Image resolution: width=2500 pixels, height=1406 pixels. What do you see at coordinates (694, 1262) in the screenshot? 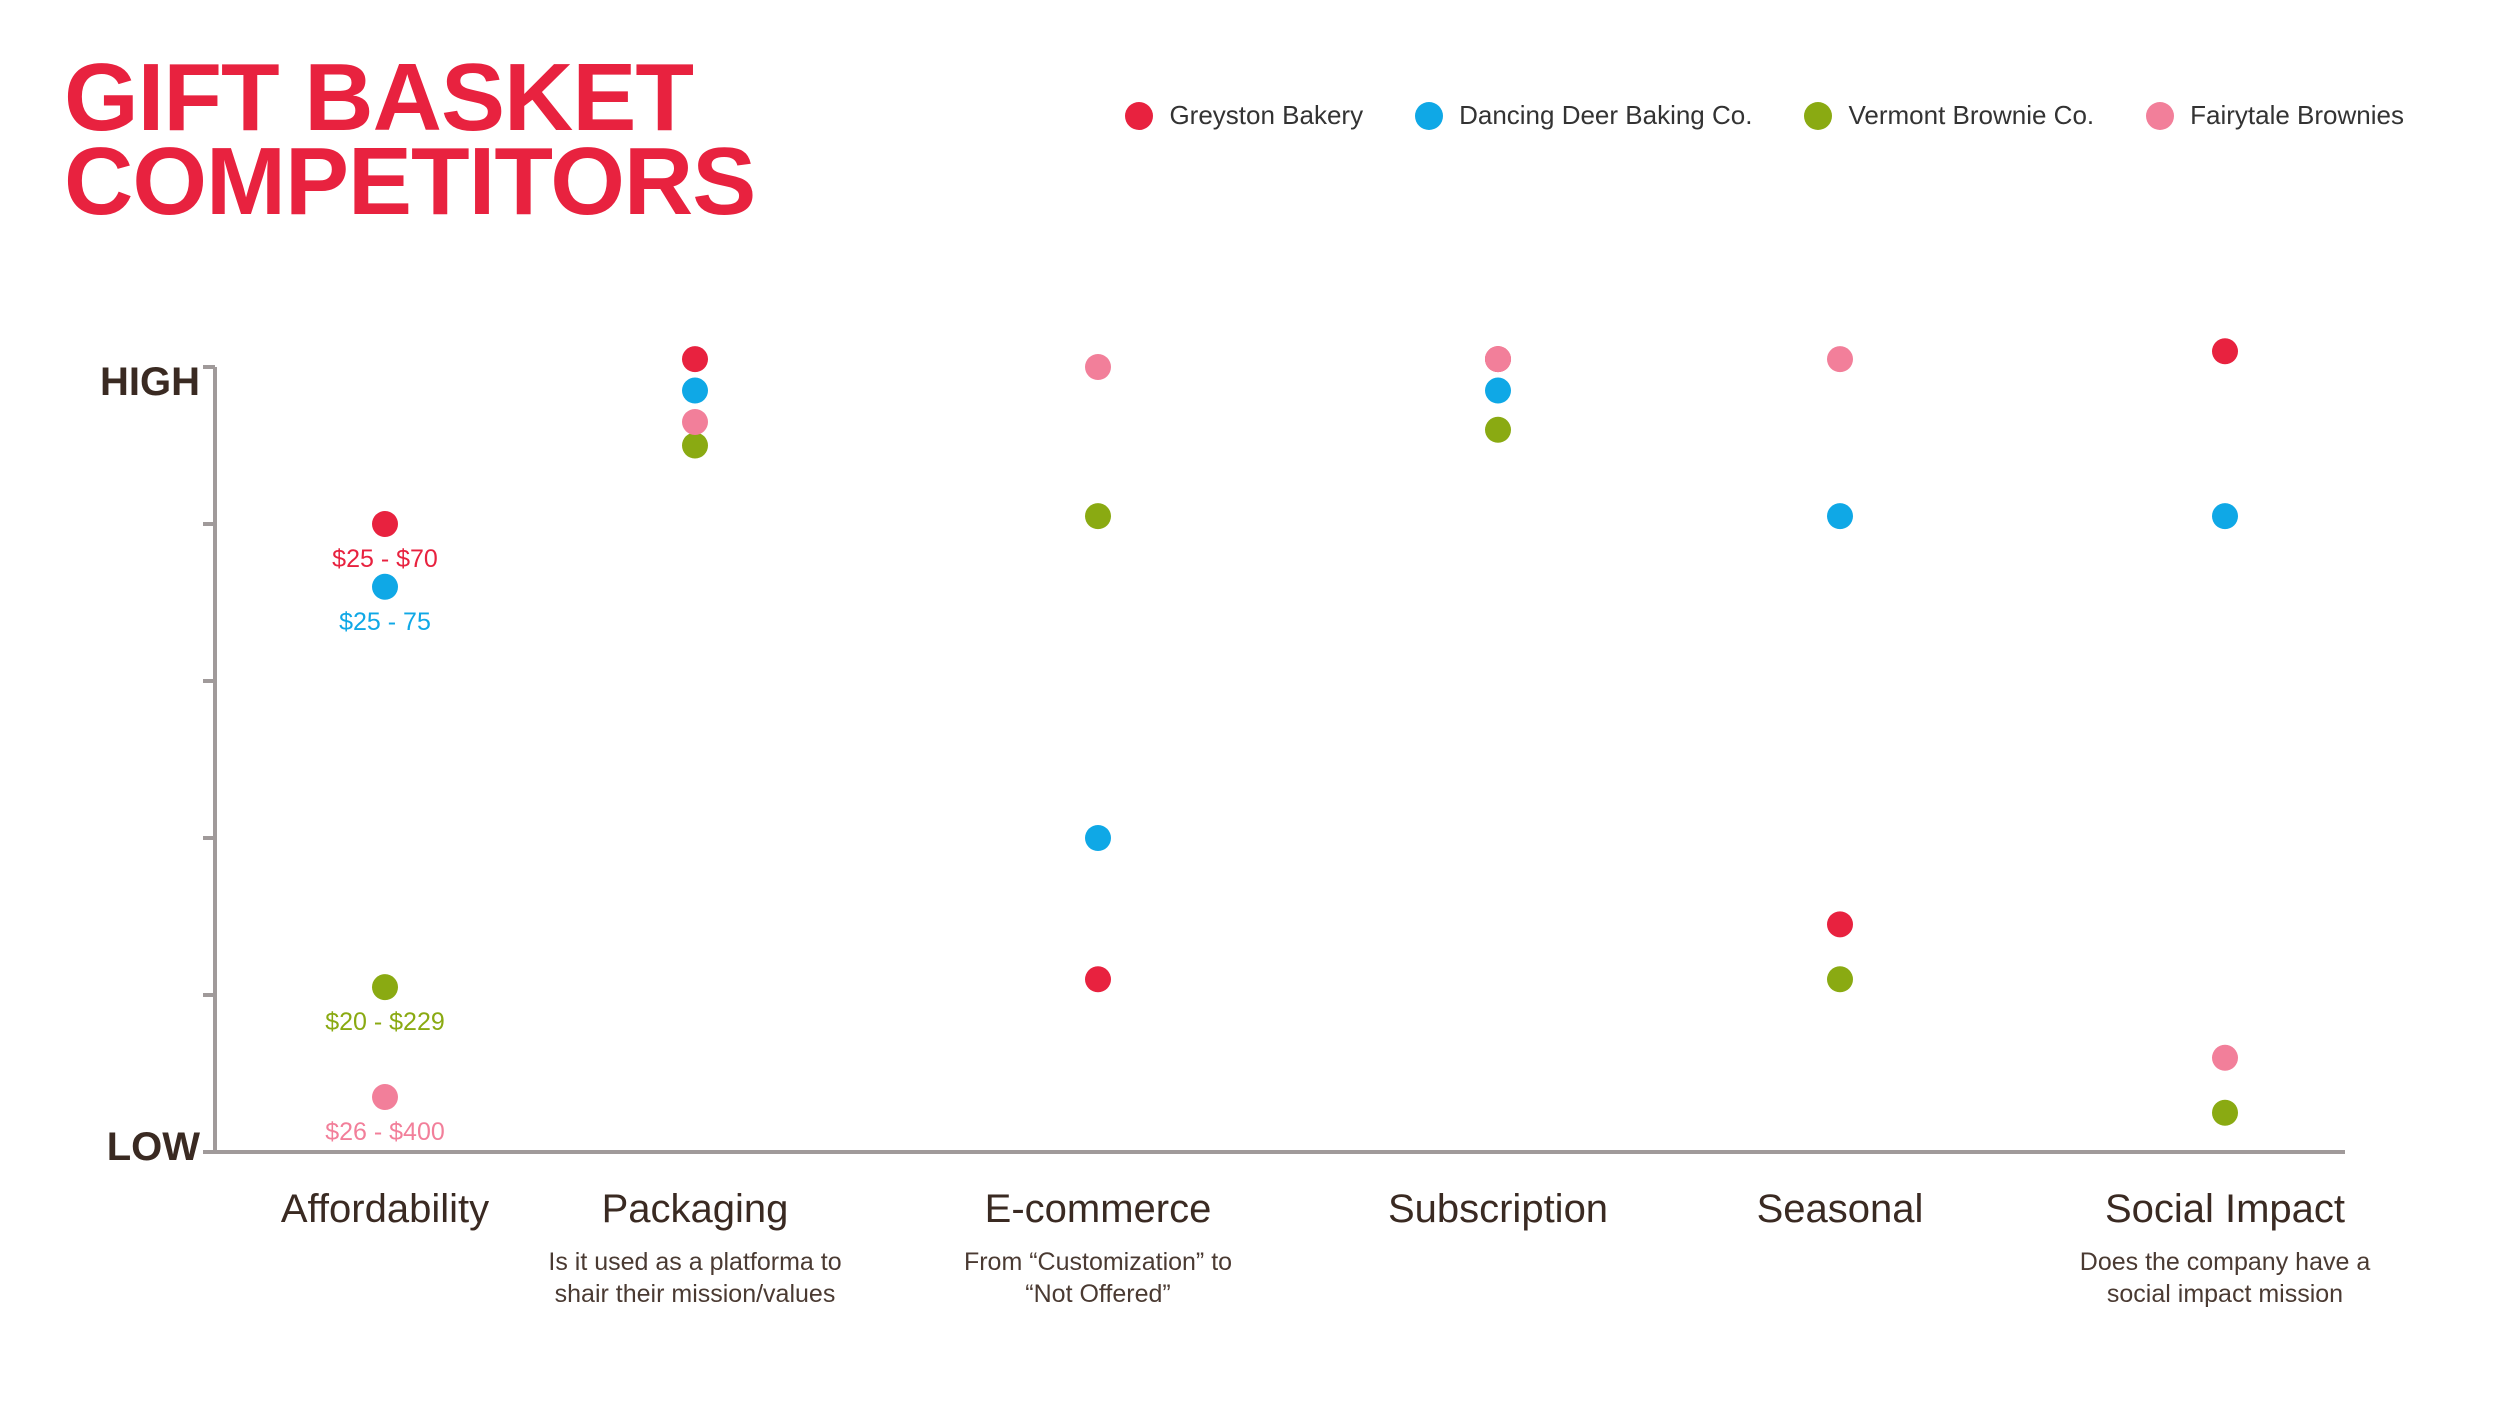
I see `category-subtitle-packaging-0: Is it used as a platforma to` at bounding box center [694, 1262].